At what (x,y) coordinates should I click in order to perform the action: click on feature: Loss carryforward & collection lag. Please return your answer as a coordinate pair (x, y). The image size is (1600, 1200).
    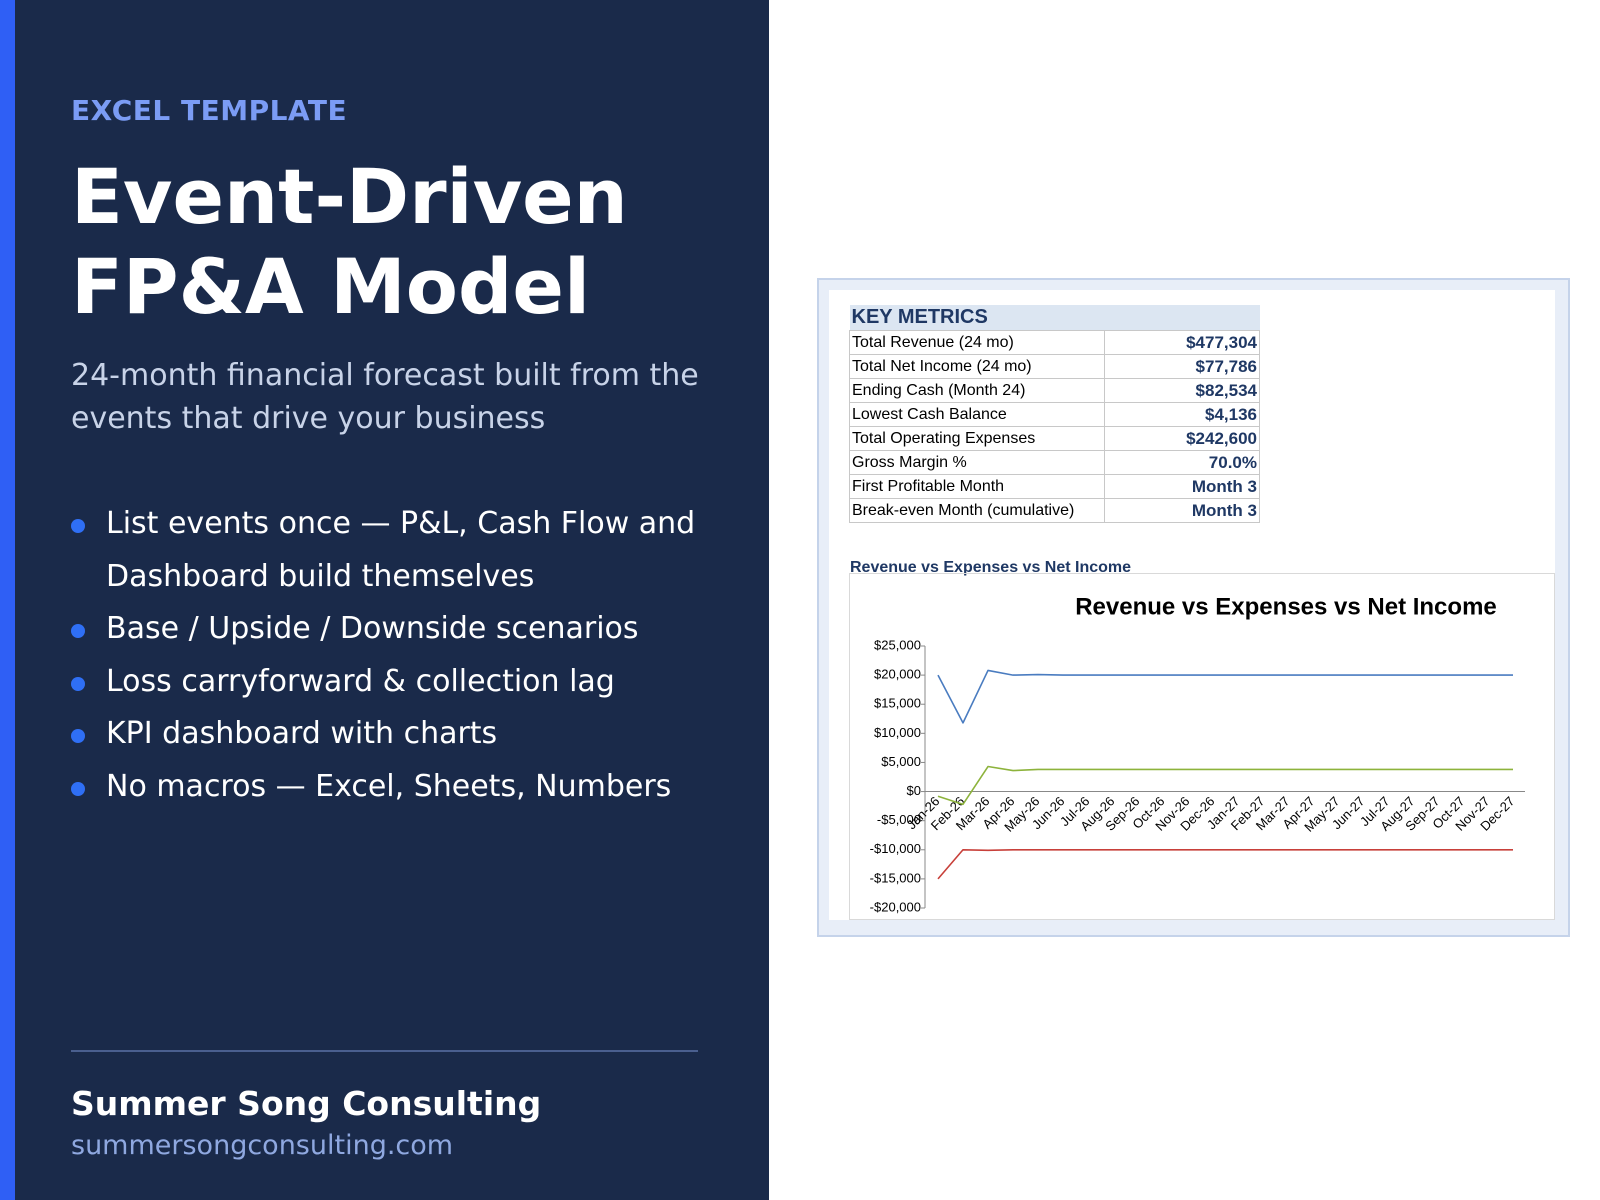
    Looking at the image, I should click on (383, 682).